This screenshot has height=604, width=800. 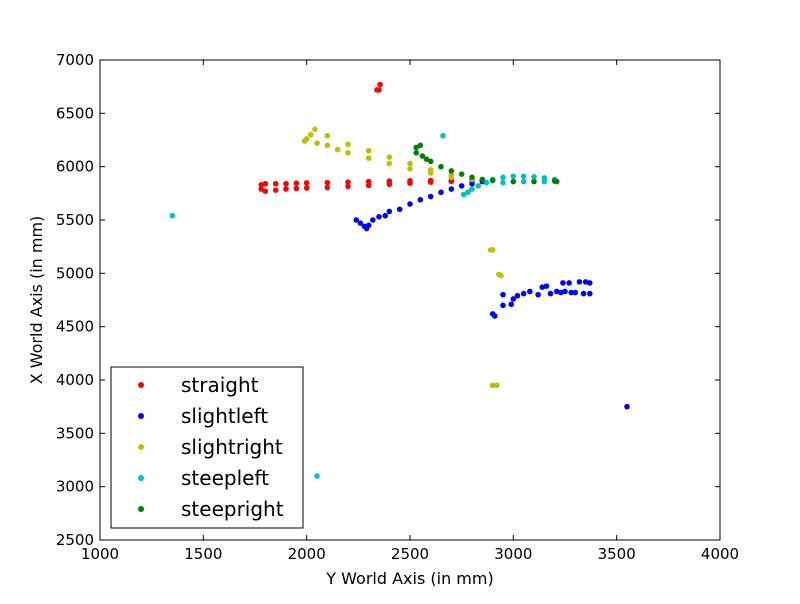 What do you see at coordinates (307, 554) in the screenshot?
I see `x-tick-label: 2000` at bounding box center [307, 554].